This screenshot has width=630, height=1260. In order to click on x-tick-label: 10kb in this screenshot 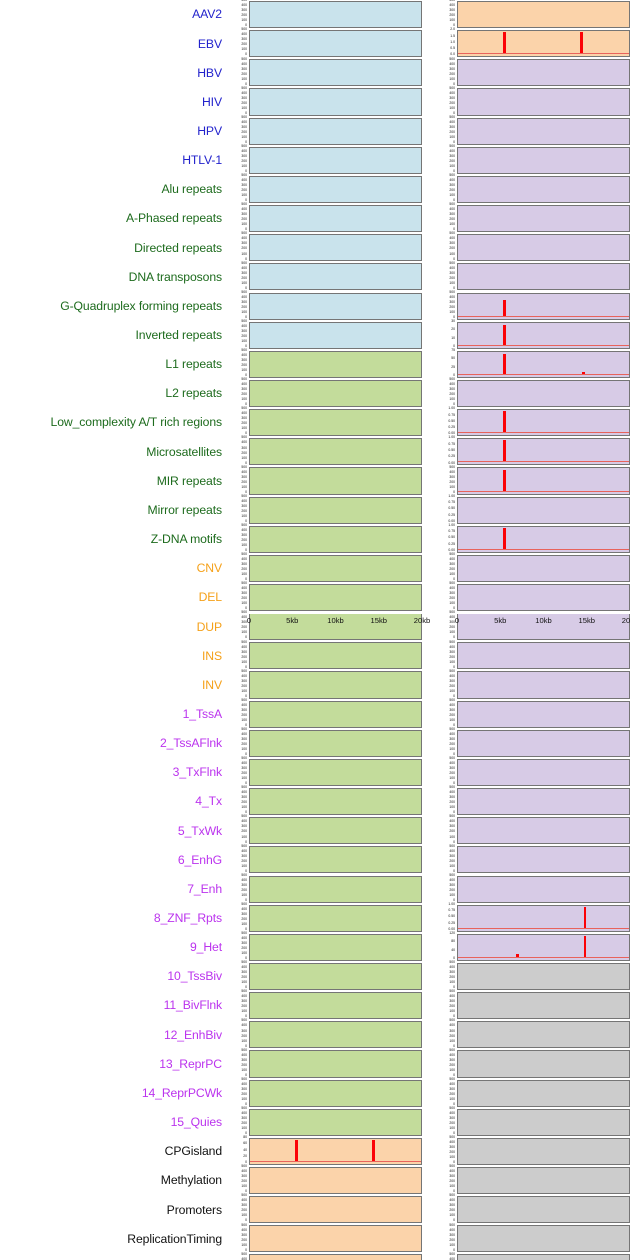, I will do `click(543, 620)`.